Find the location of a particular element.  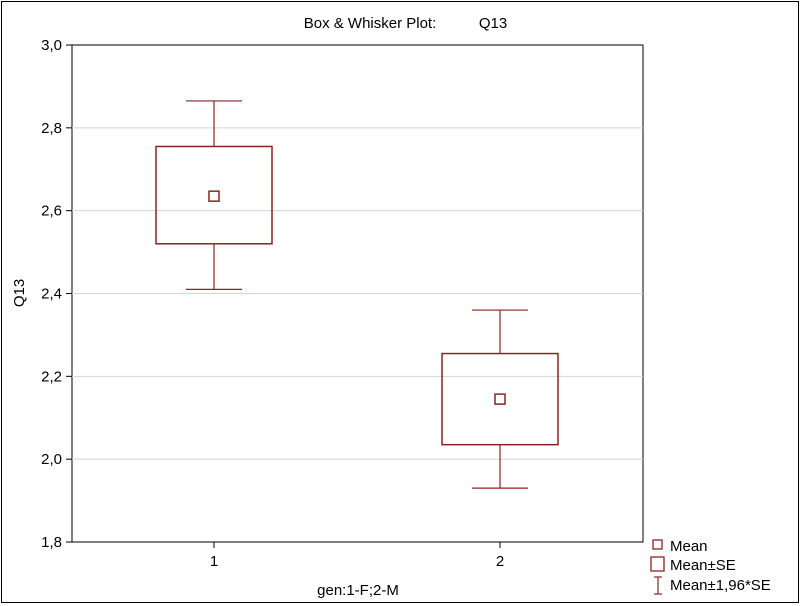

legend-mean-label: Mean is located at coordinates (689, 546).